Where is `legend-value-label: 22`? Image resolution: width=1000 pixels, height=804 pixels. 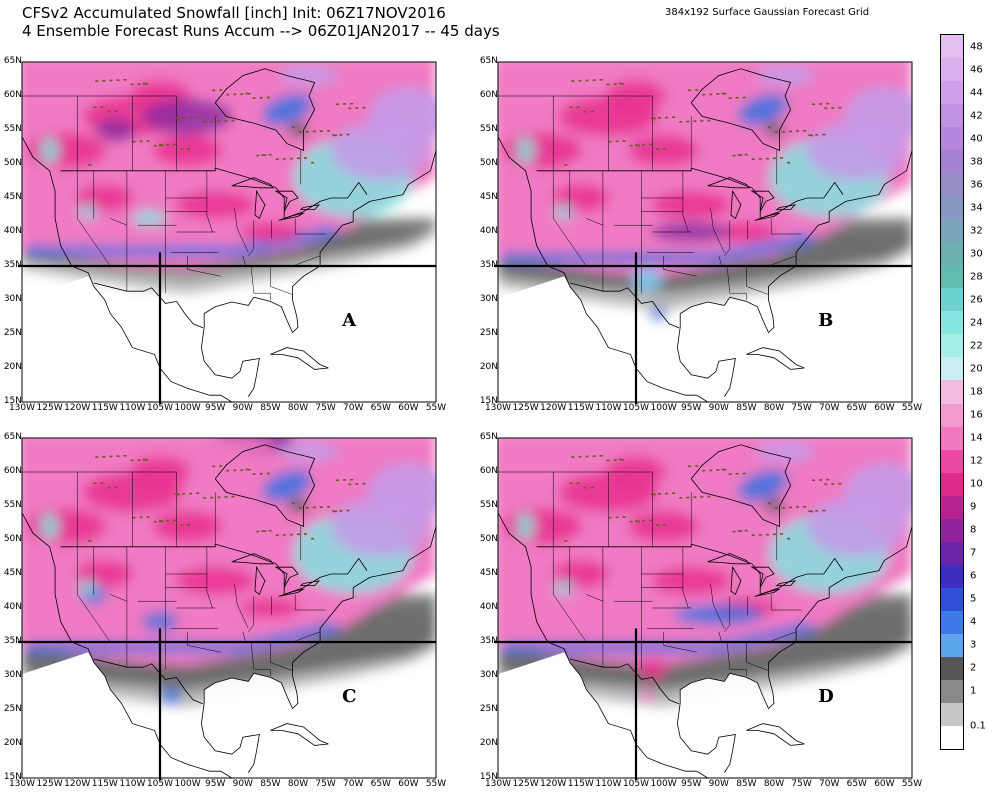 legend-value-label: 22 is located at coordinates (976, 346).